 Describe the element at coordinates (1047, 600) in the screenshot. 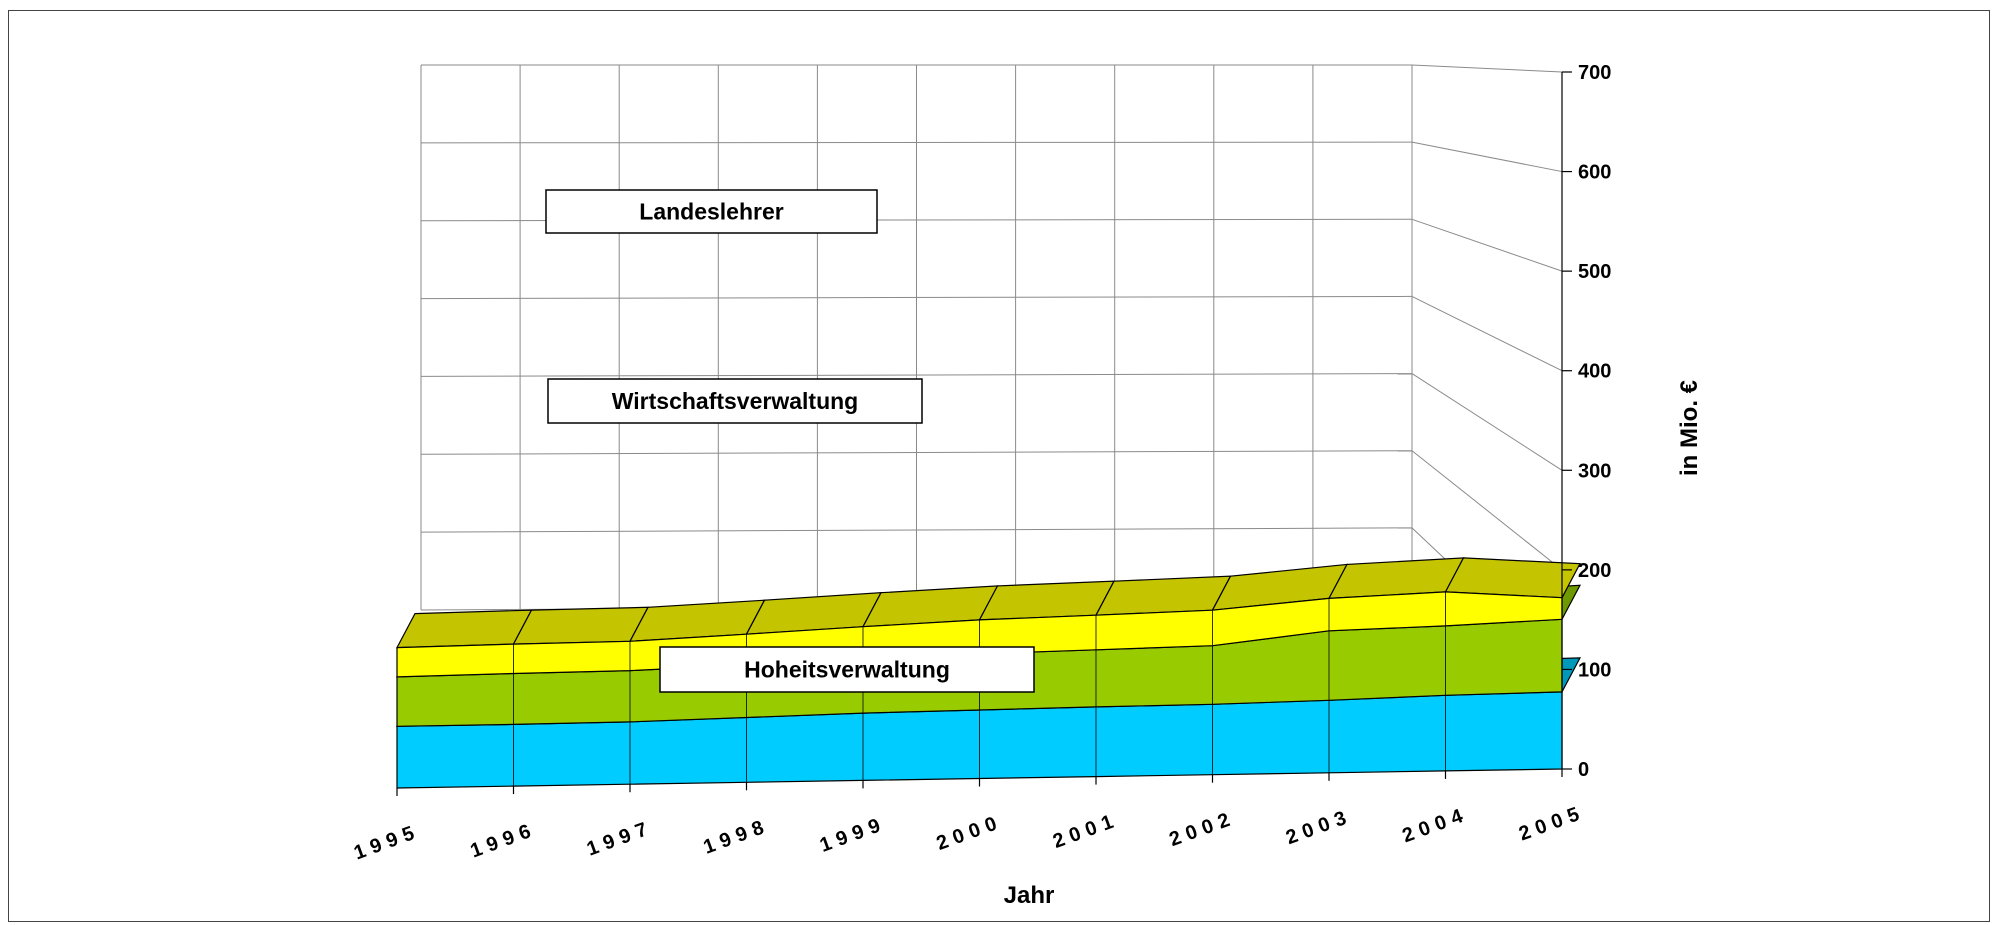

I see `top-face-2000` at that location.